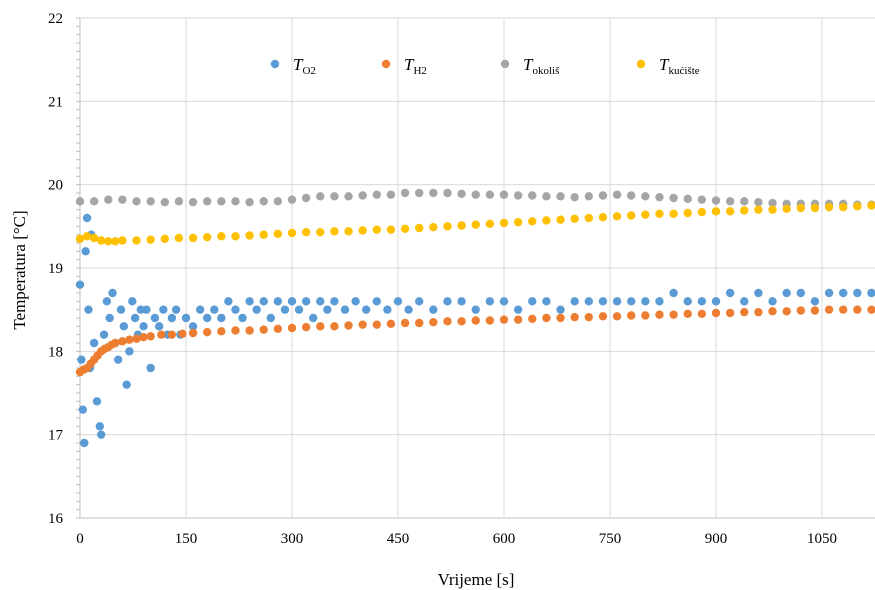 The image size is (875, 590). Describe the element at coordinates (504, 539) in the screenshot. I see `x-tick-label: 600` at that location.